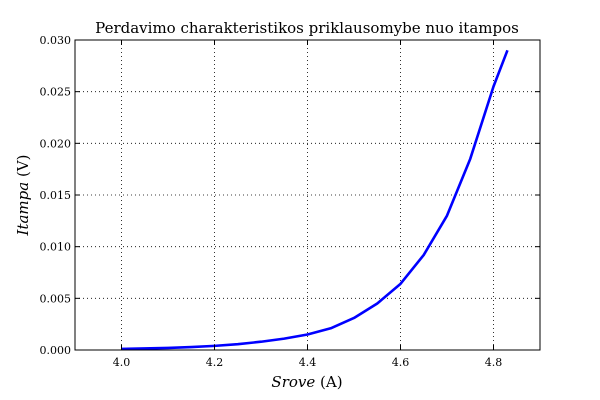  I want to click on y-tick-label: 0.000, so click(56, 350).